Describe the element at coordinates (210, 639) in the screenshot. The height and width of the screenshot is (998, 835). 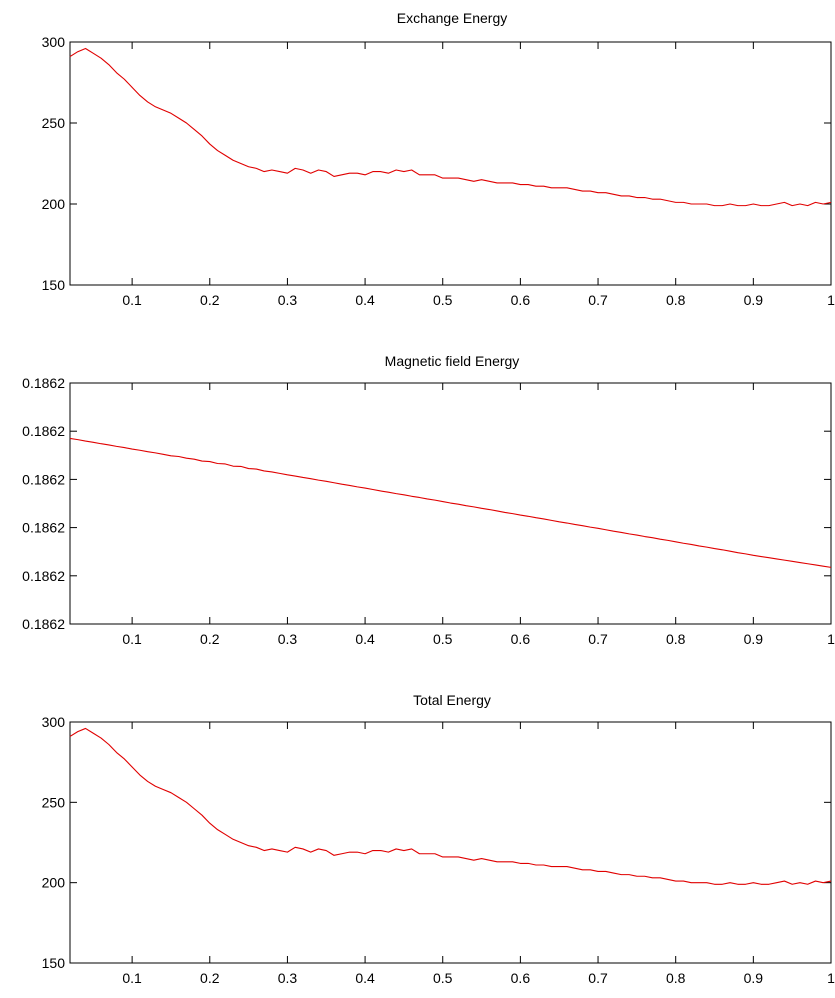
I see `magnetic-field-energy-x-tick-label: 0.2` at that location.